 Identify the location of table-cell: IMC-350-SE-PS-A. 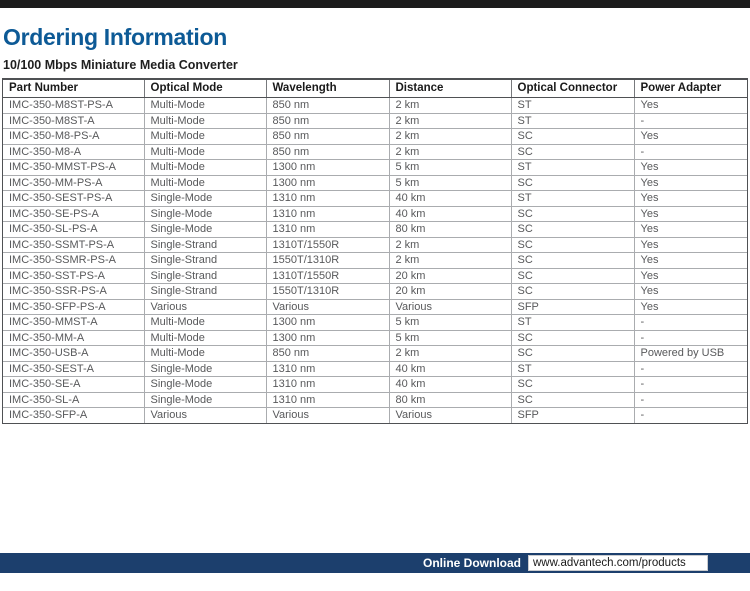
(74, 214).